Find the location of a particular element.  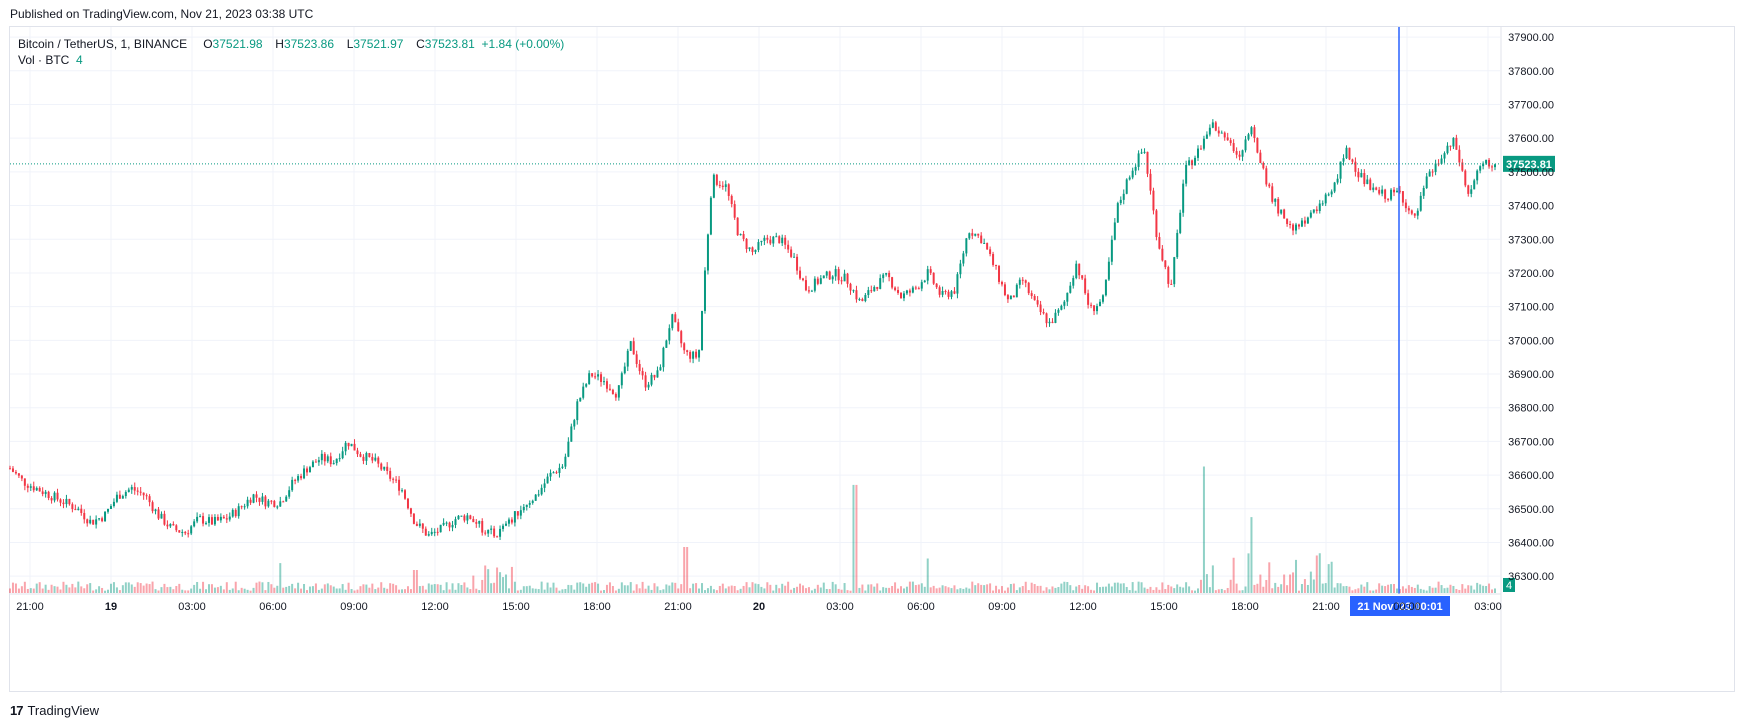

footer-brand: 17 TradingView is located at coordinates (54, 710).